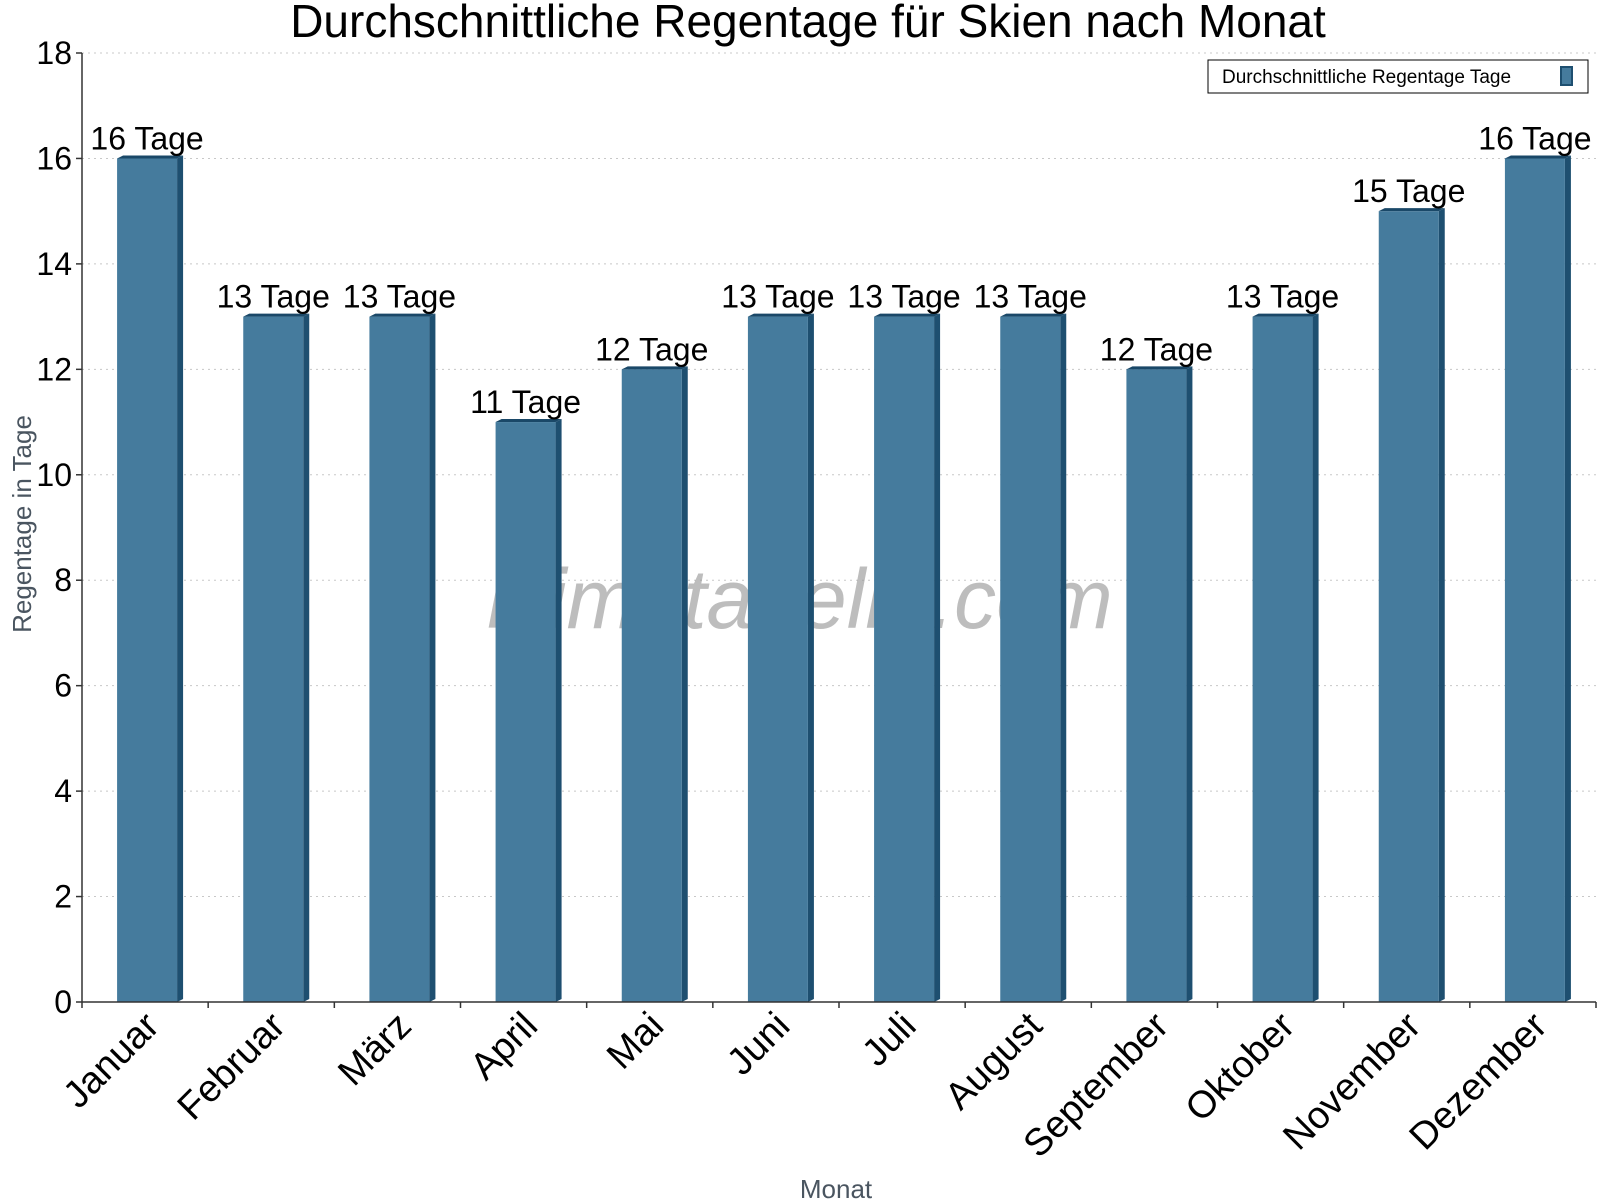 The width and height of the screenshot is (1600, 1200). What do you see at coordinates (63, 897) in the screenshot?
I see `y-tick-label-1: 2` at bounding box center [63, 897].